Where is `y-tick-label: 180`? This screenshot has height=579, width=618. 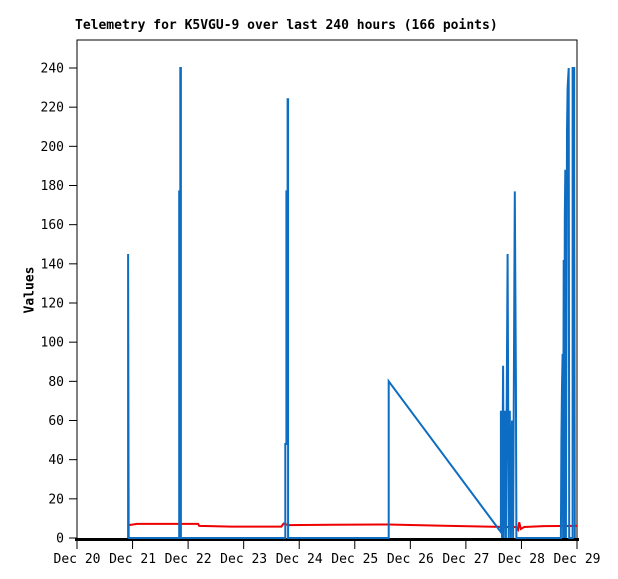 y-tick-label: 180 is located at coordinates (52, 186).